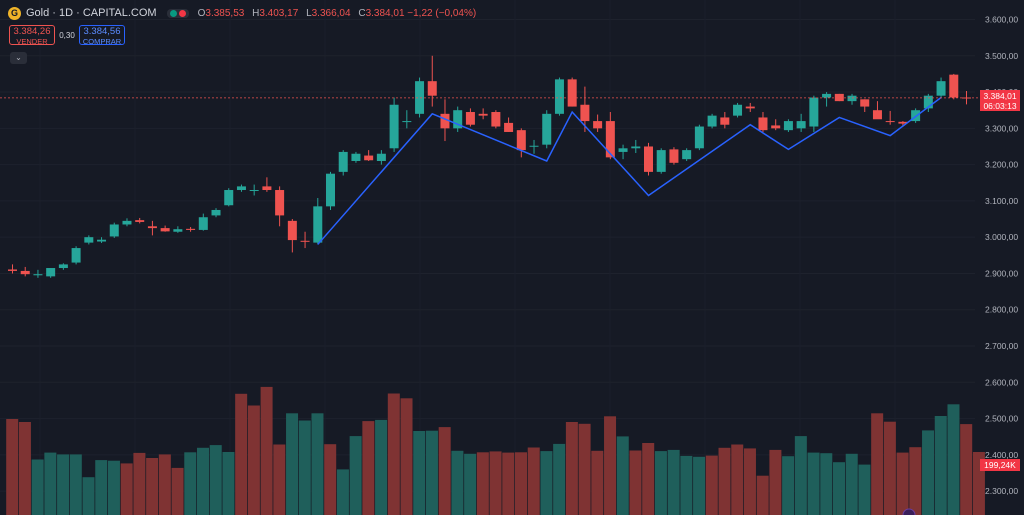 The height and width of the screenshot is (515, 1024). I want to click on price-tick-label: 2.800,00, so click(1001, 310).